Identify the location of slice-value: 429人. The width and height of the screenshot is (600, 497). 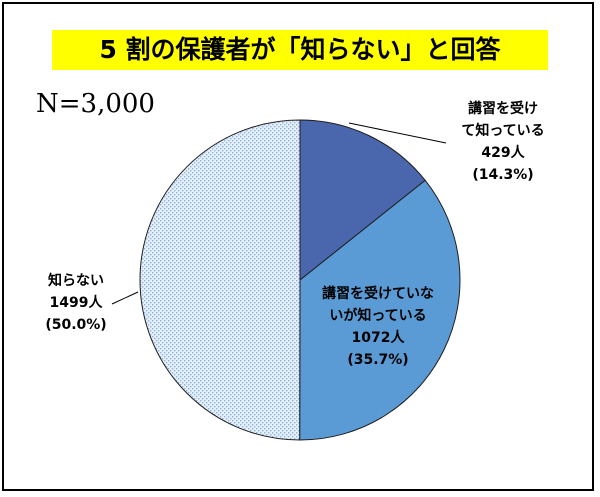
(503, 153).